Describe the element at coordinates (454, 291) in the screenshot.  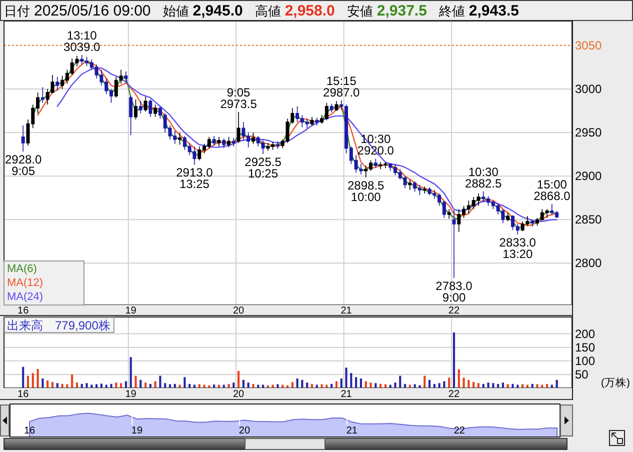
I see `annotation: 2783.0 9:00` at that location.